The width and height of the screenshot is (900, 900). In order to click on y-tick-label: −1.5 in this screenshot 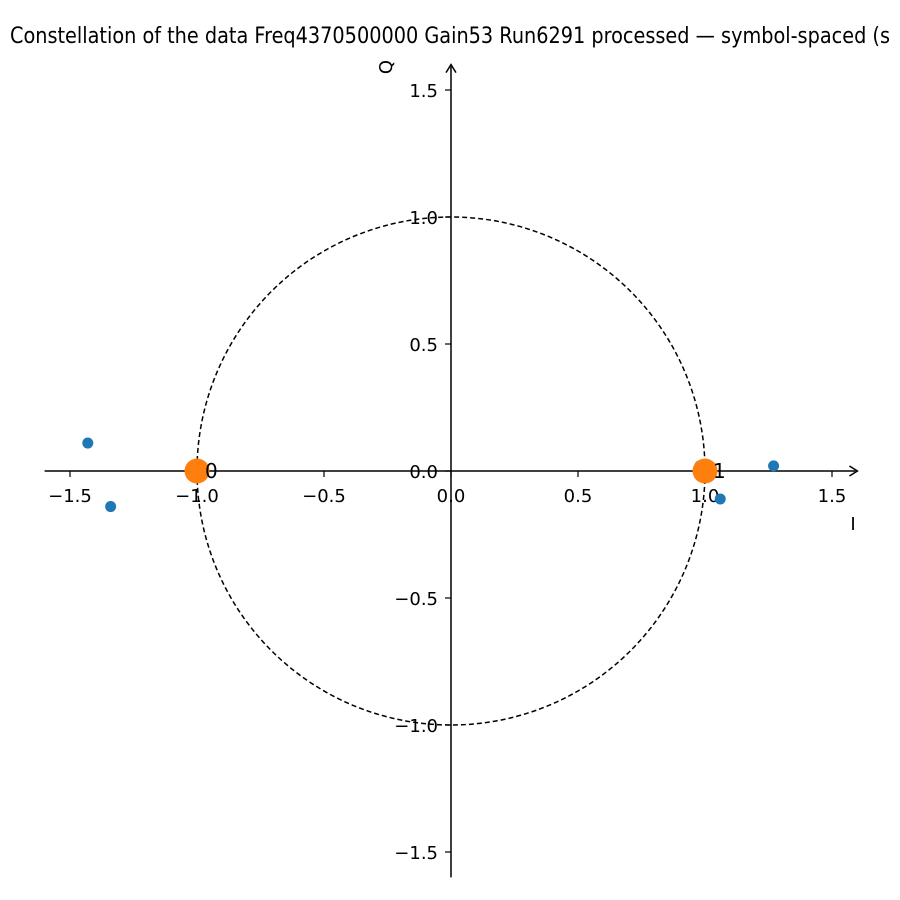, I will do `click(416, 853)`.